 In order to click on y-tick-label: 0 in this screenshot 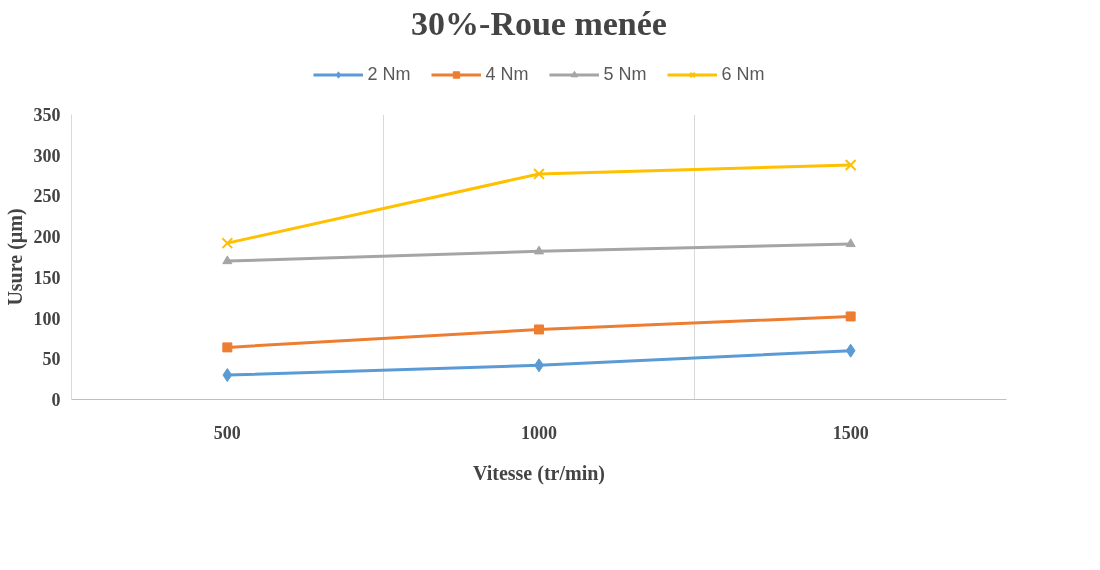, I will do `click(56, 400)`.